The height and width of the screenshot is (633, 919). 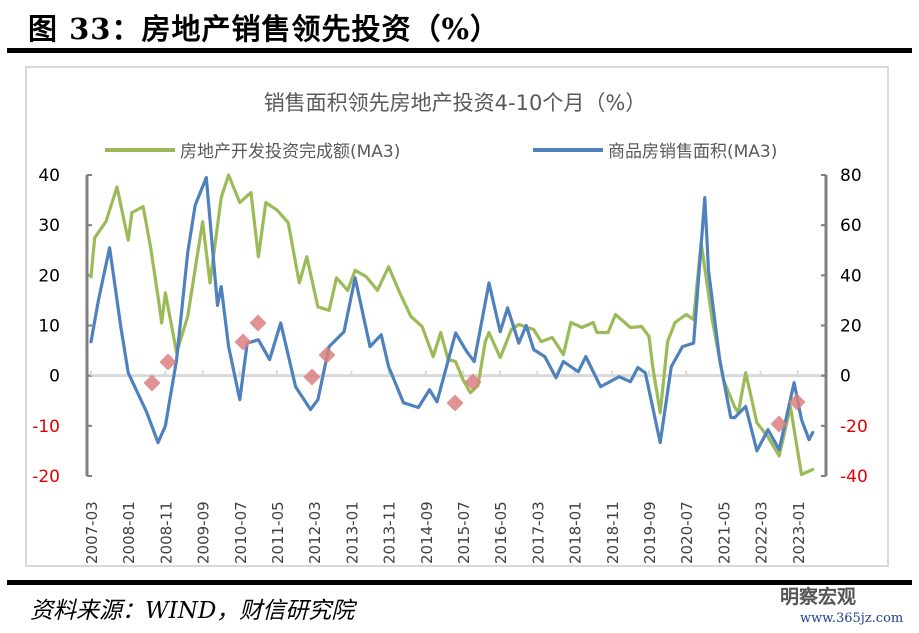 I want to click on bottom-rule, so click(x=459, y=582).